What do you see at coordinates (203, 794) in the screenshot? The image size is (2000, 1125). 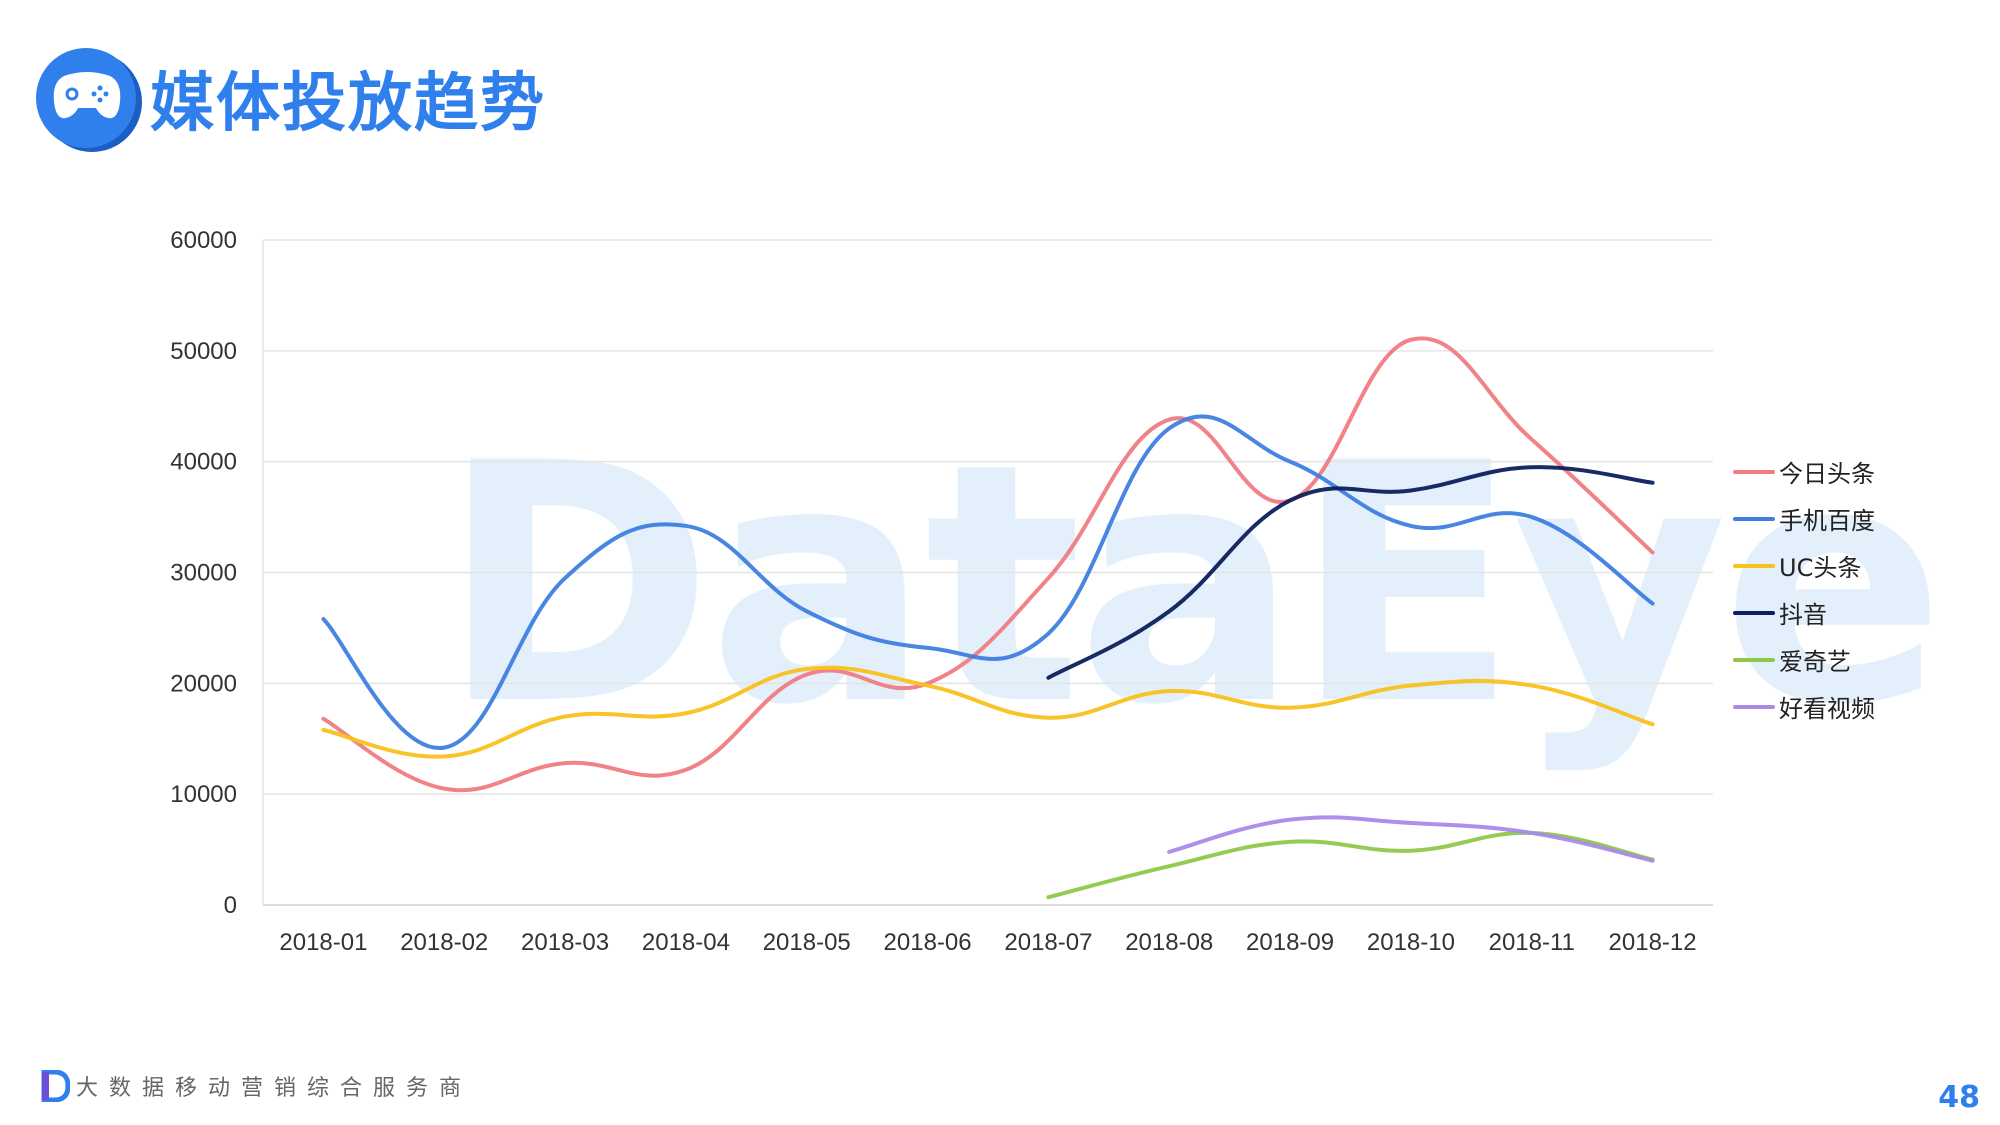 I see `y-tick-label: 10000` at bounding box center [203, 794].